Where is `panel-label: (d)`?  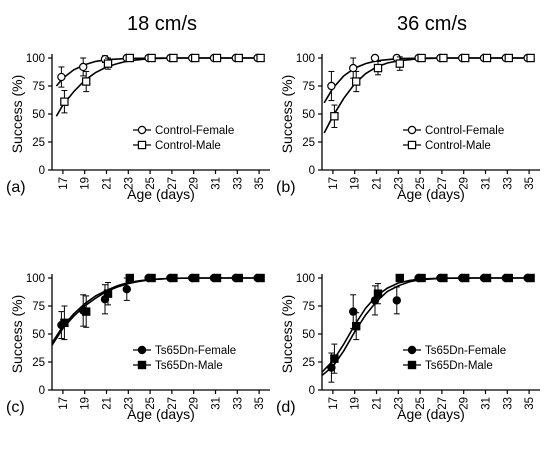 panel-label: (d) is located at coordinates (286, 407).